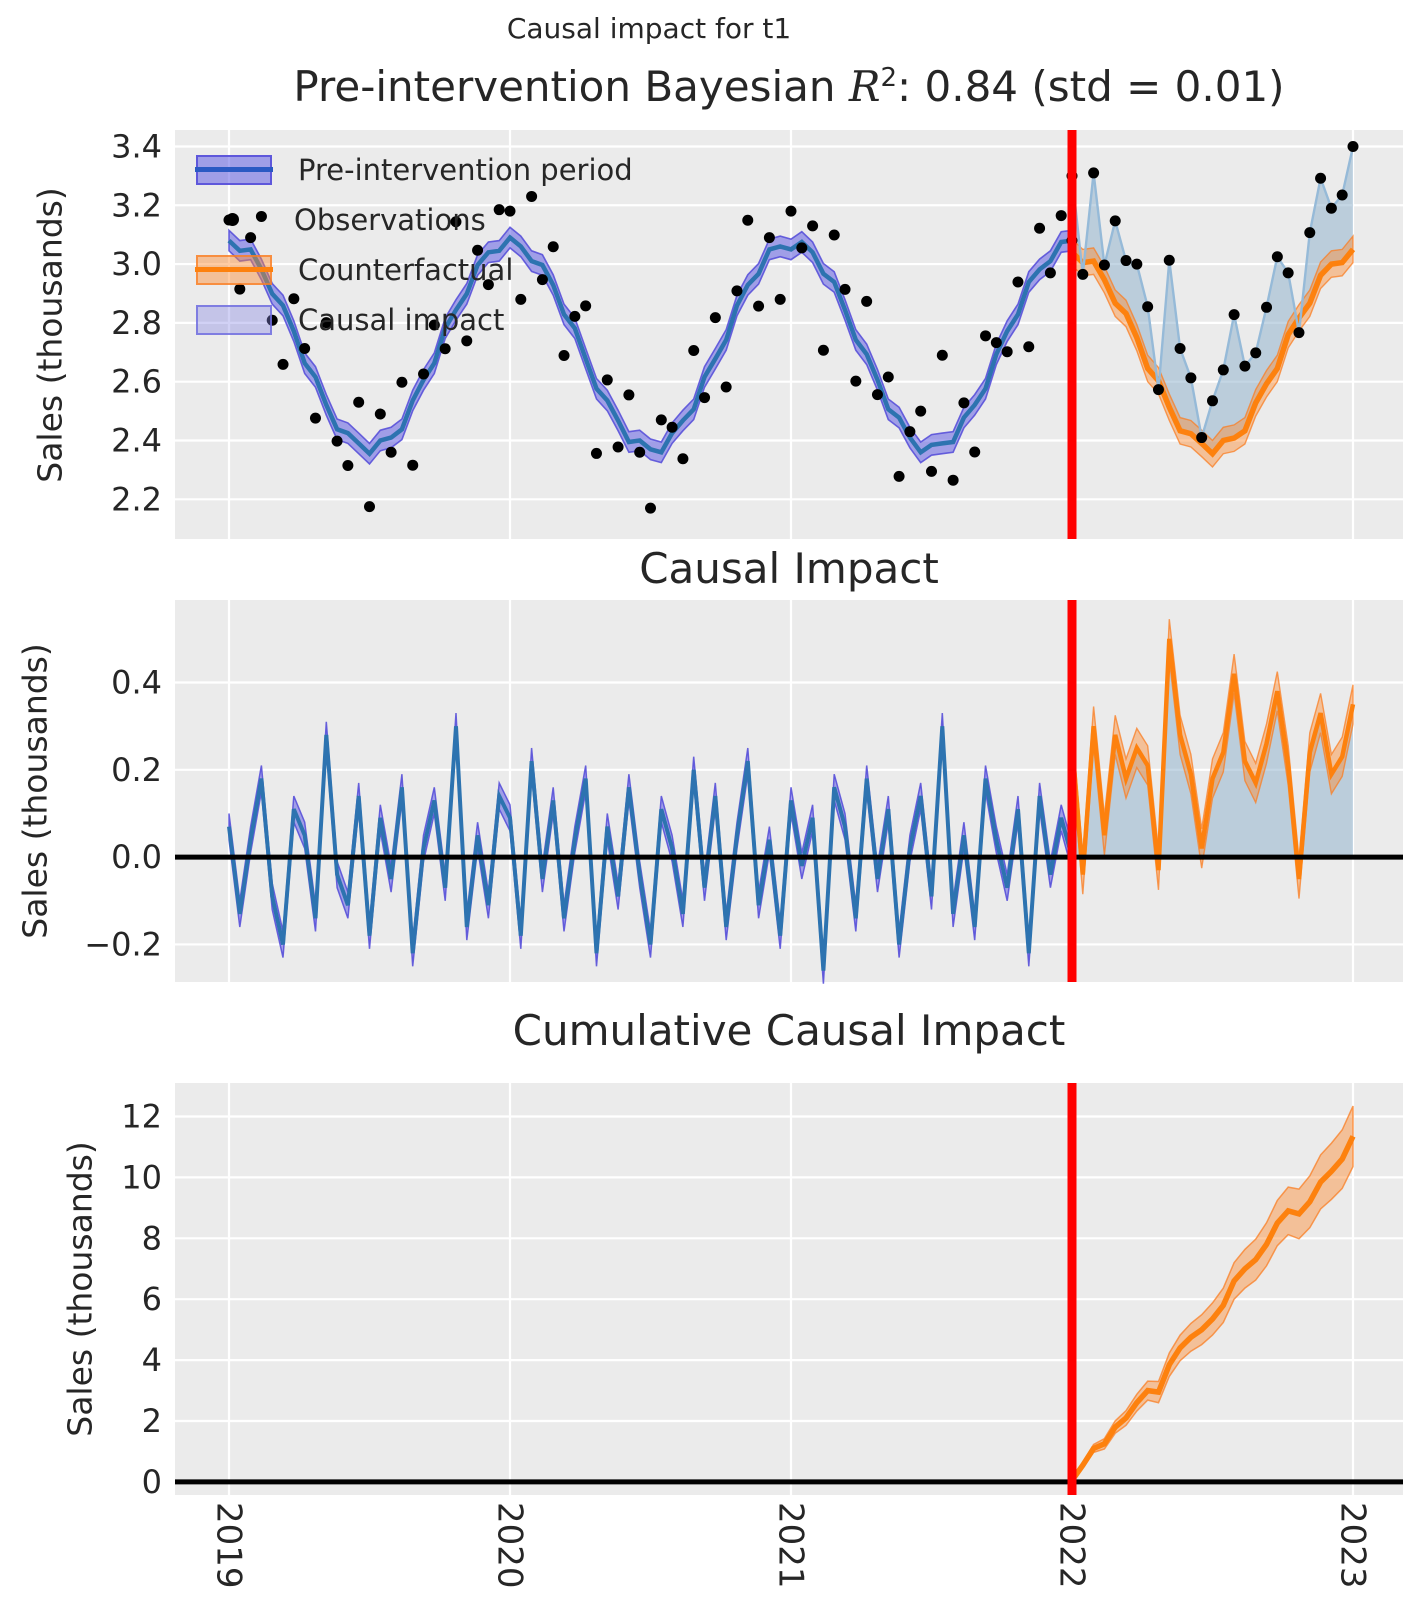 Image resolution: width=1423 pixels, height=1623 pixels. What do you see at coordinates (228, 1545) in the screenshot?
I see `x-tick-label: 2019` at bounding box center [228, 1545].